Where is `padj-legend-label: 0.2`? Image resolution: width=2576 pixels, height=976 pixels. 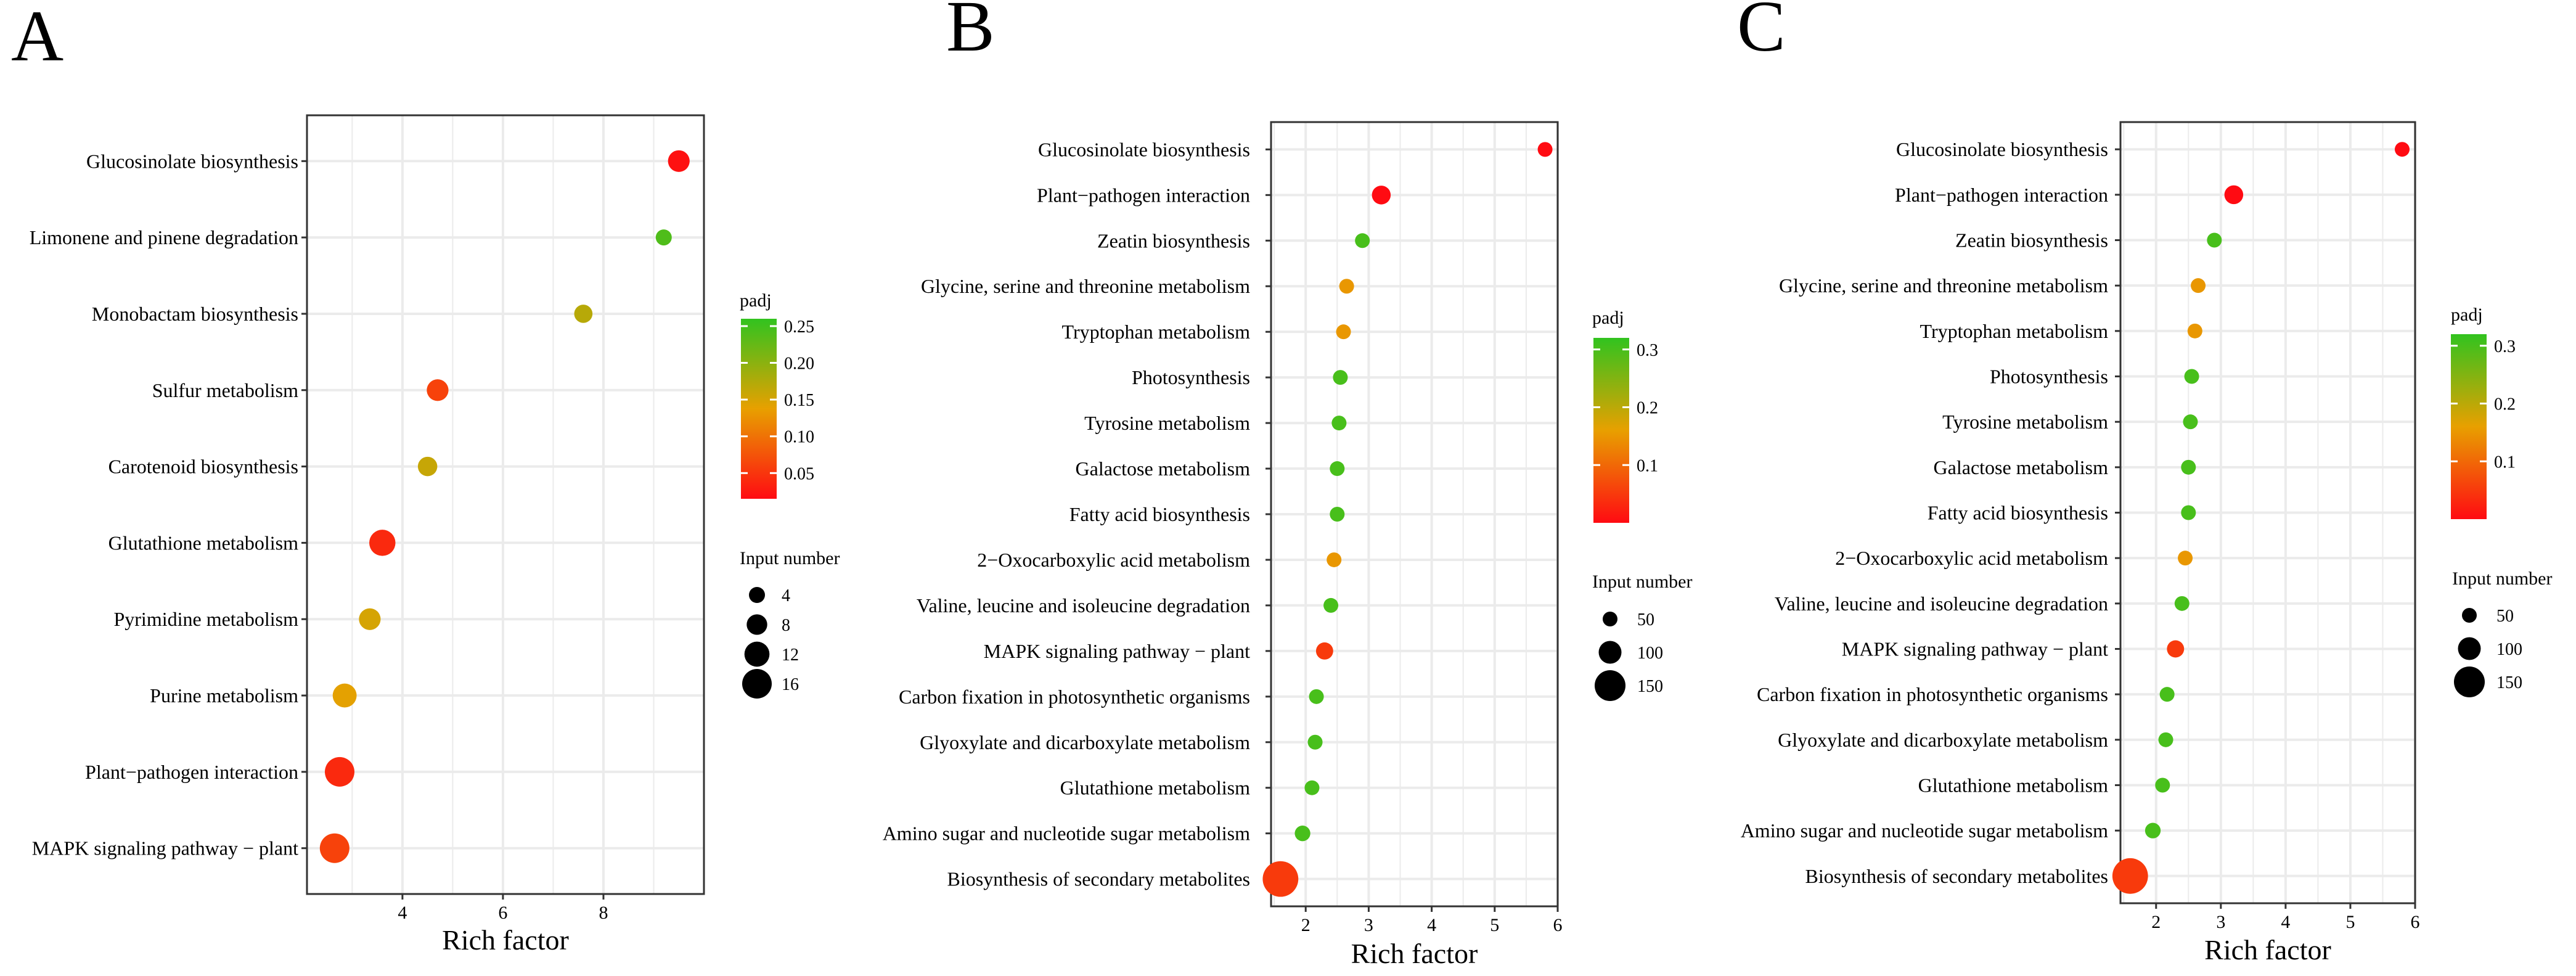 padj-legend-label: 0.2 is located at coordinates (1647, 408).